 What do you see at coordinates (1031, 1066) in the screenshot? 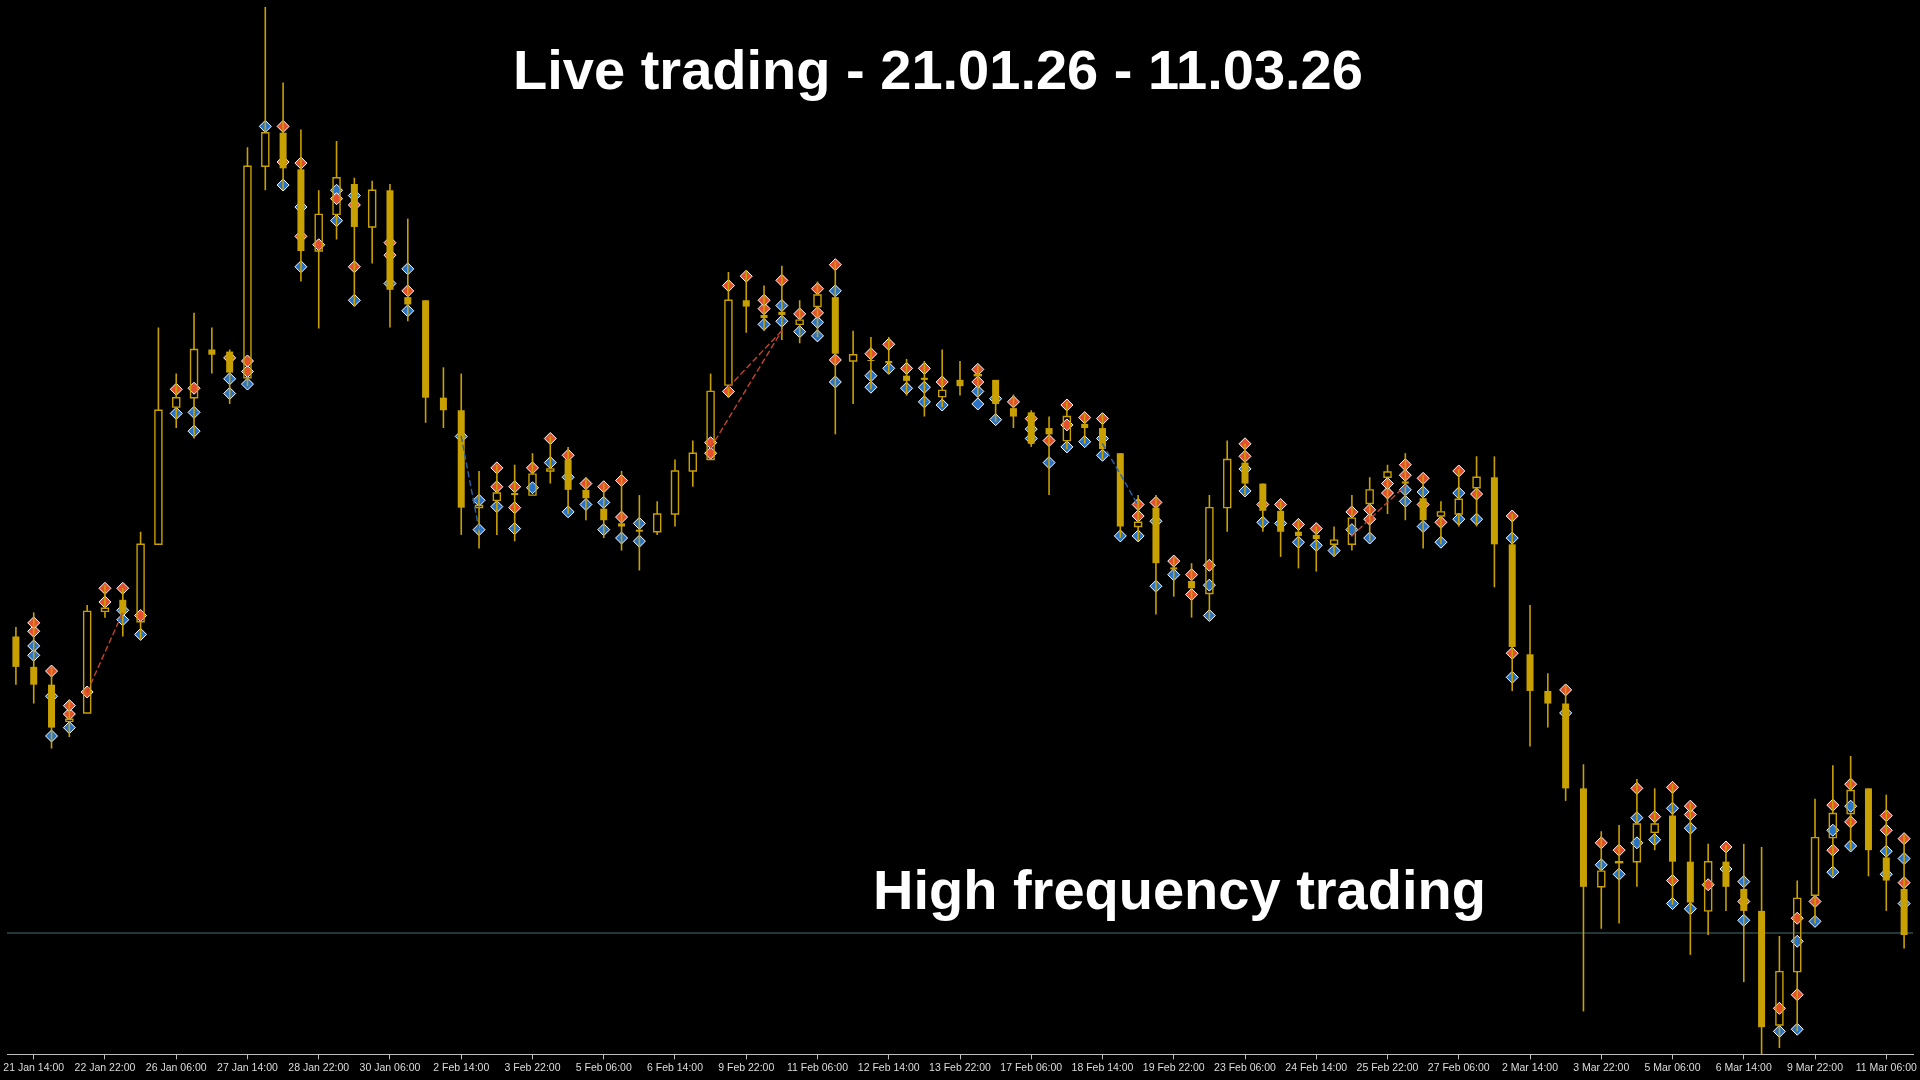
I see `x-tick-label: 17 Feb 06:00` at bounding box center [1031, 1066].